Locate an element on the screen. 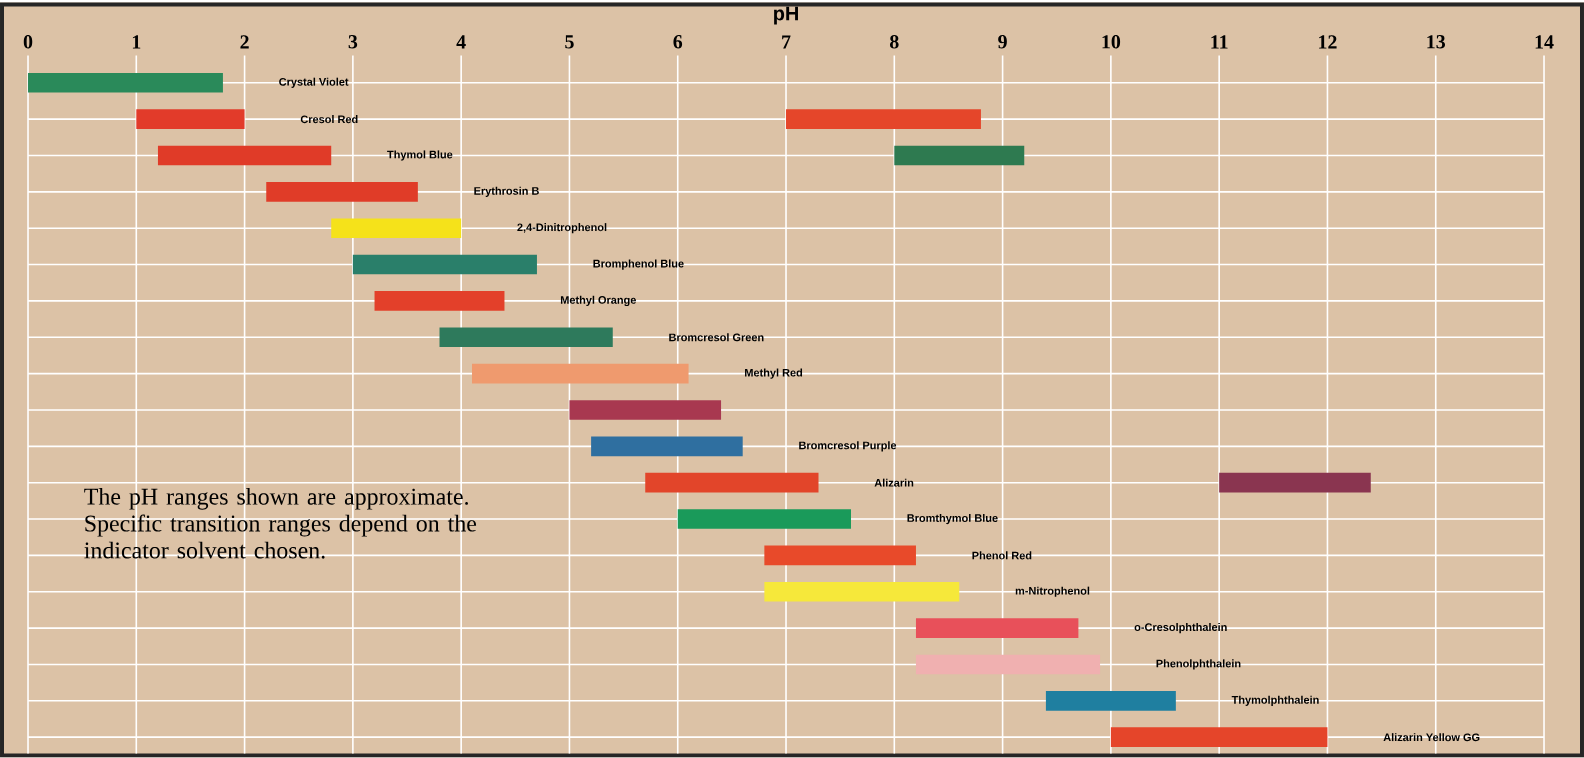 Image resolution: width=1584 pixels, height=758 pixels. x-tick-label: 9 is located at coordinates (1002, 42).